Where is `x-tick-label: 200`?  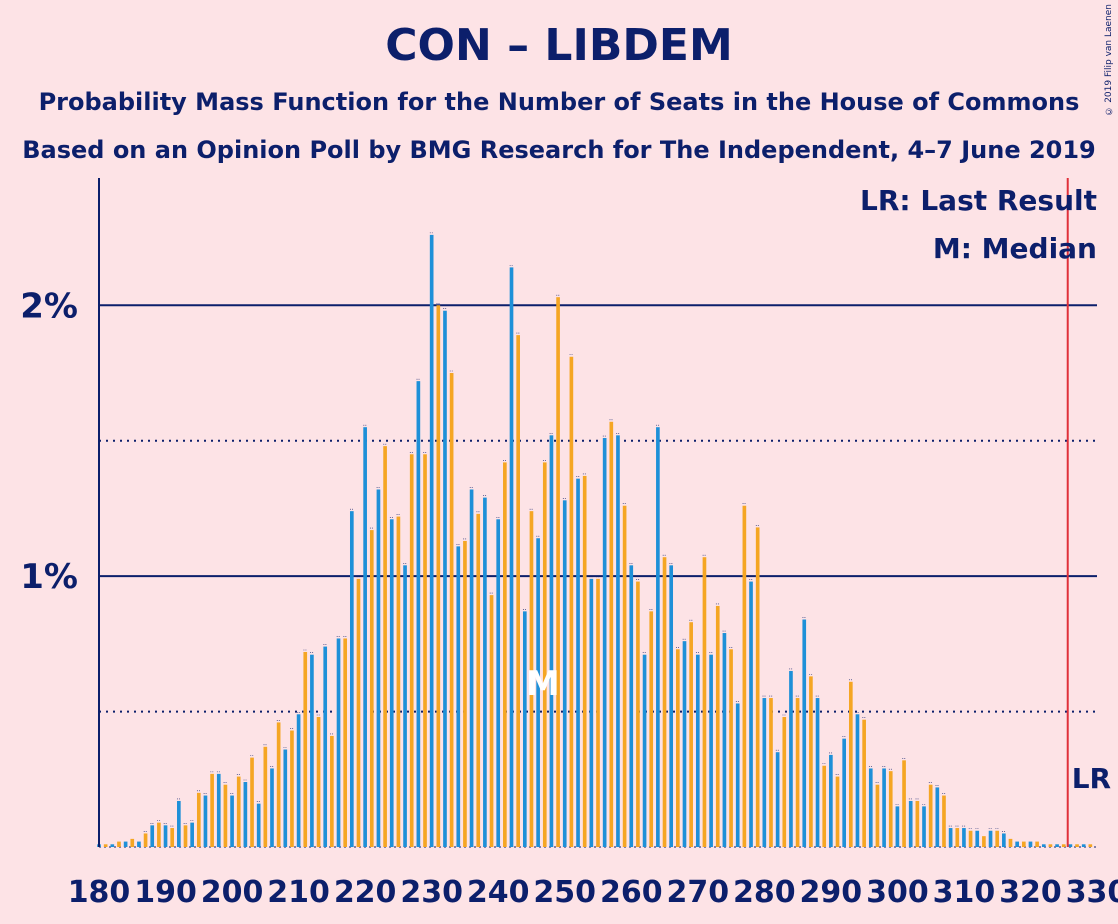 x-tick-label: 200 is located at coordinates (232, 892).